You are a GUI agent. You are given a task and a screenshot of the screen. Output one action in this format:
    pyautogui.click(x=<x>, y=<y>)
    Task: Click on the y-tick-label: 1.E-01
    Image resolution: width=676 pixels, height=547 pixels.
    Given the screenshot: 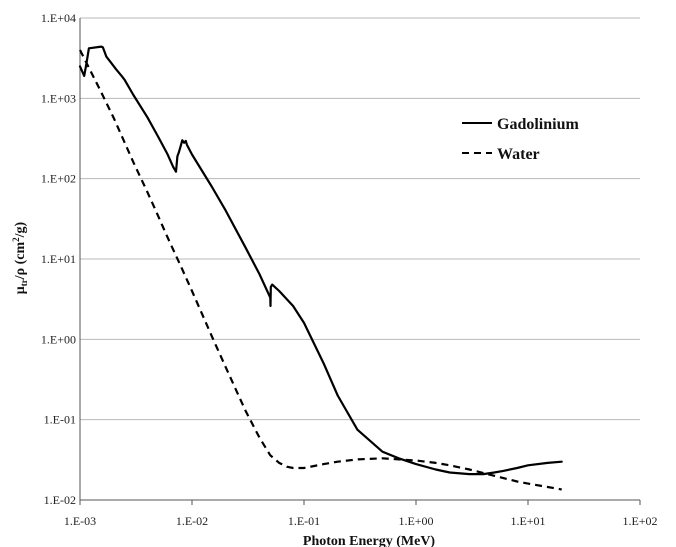 What is the action you would take?
    pyautogui.click(x=60, y=420)
    